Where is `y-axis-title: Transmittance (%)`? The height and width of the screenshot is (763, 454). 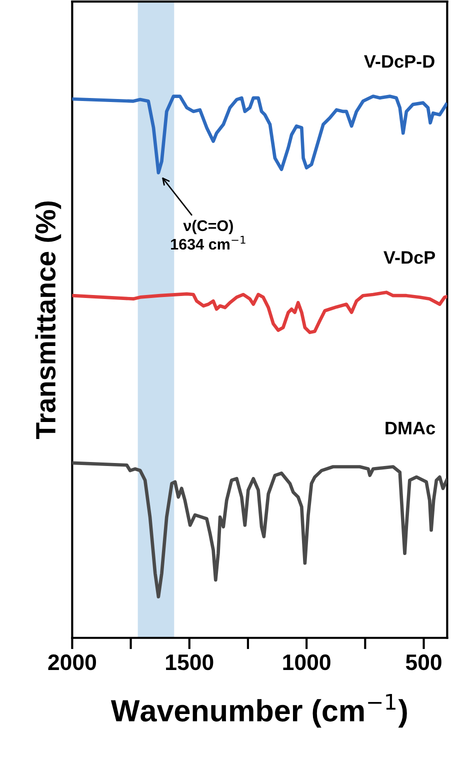
y-axis-title: Transmittance (%) is located at coordinates (48, 320).